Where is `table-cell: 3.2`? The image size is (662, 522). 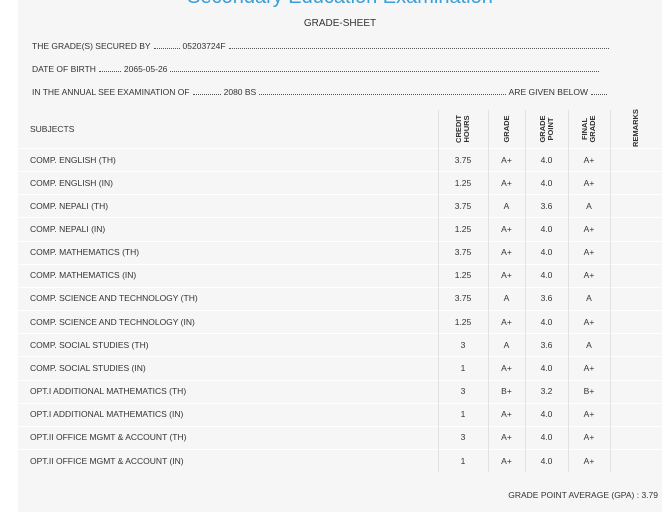
table-cell: 3.2 is located at coordinates (546, 391).